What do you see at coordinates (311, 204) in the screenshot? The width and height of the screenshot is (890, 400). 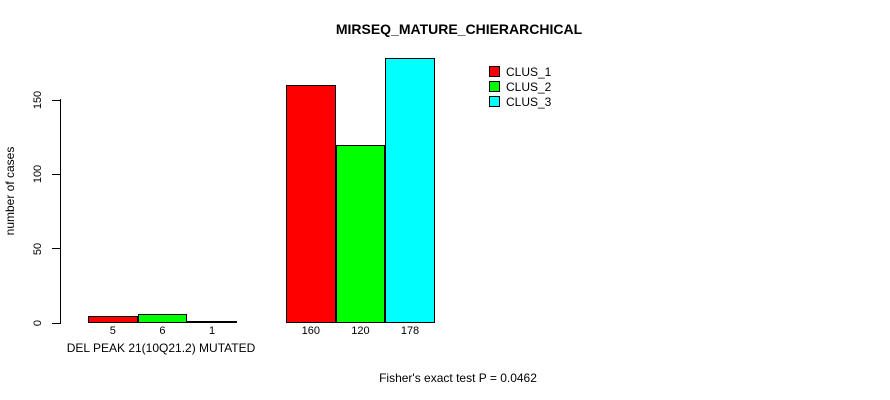 I see `bar-clus_1-group2` at bounding box center [311, 204].